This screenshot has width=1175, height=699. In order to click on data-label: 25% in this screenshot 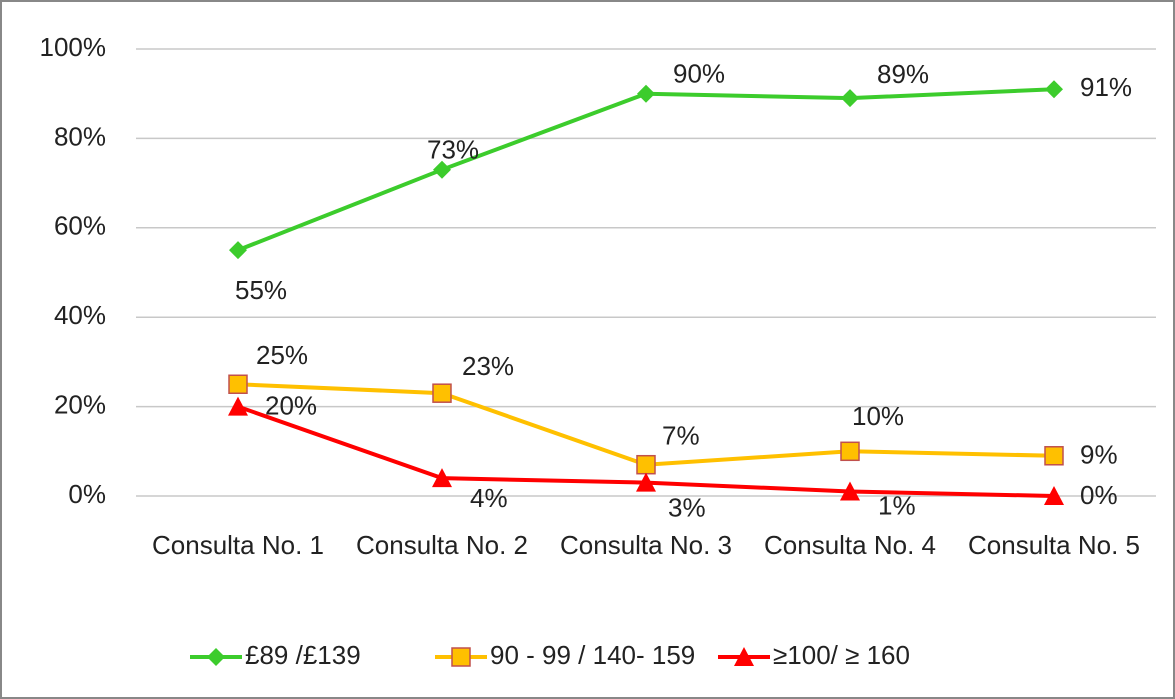, I will do `click(282, 355)`.